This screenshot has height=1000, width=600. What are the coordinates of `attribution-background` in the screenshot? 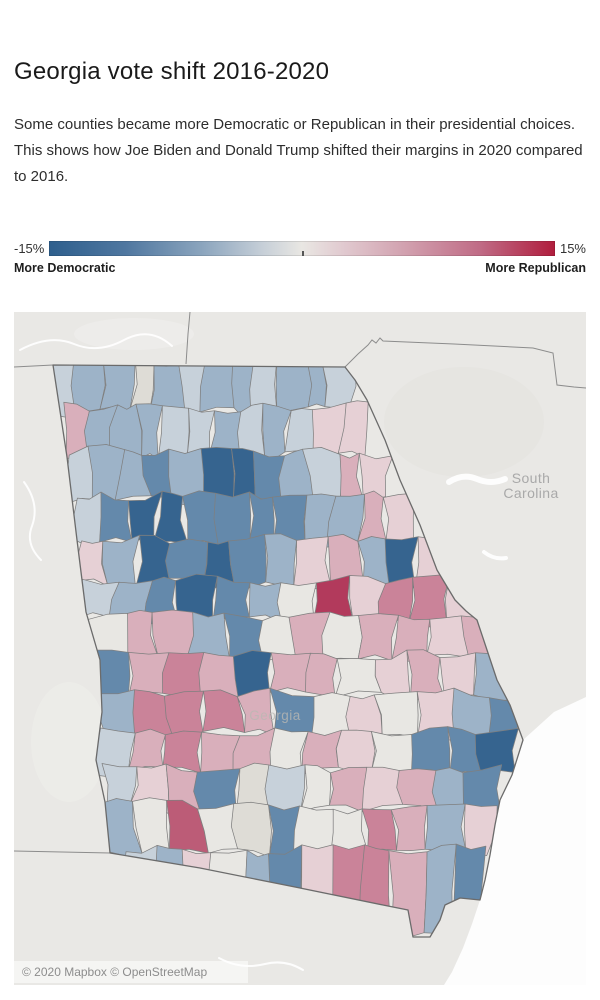 It's located at (131, 972).